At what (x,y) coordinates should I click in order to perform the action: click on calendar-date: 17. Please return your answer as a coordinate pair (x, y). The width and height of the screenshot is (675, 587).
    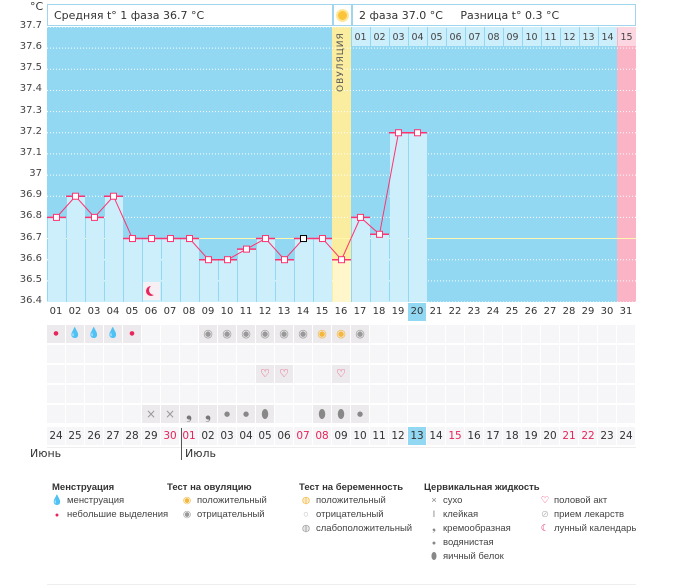
    Looking at the image, I should click on (493, 436).